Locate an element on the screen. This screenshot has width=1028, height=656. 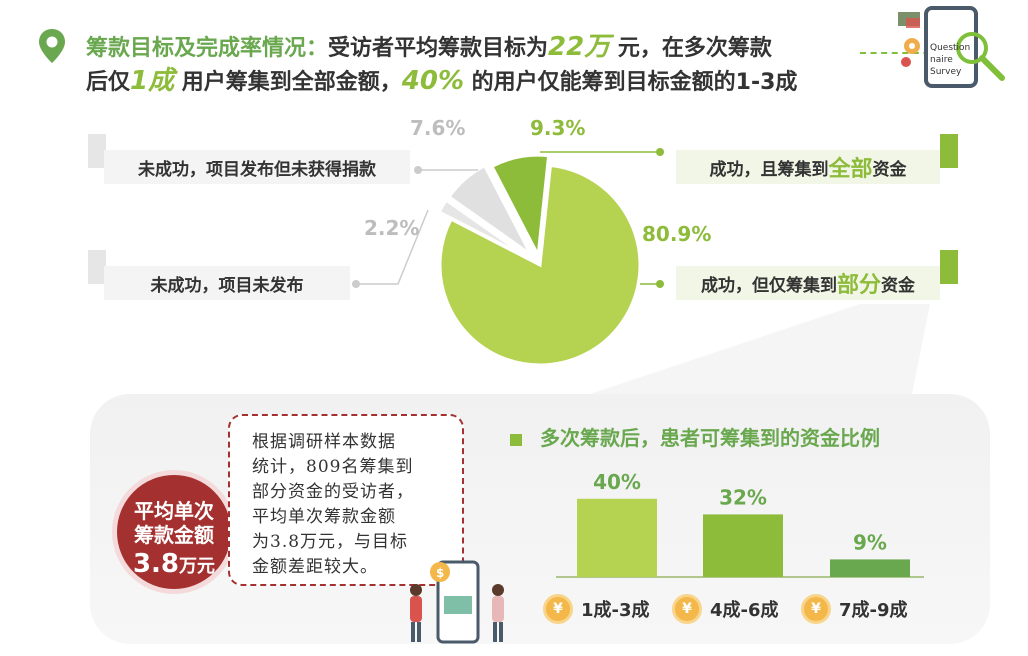
note-line-6: 金额差距较大。 is located at coordinates (315, 567).